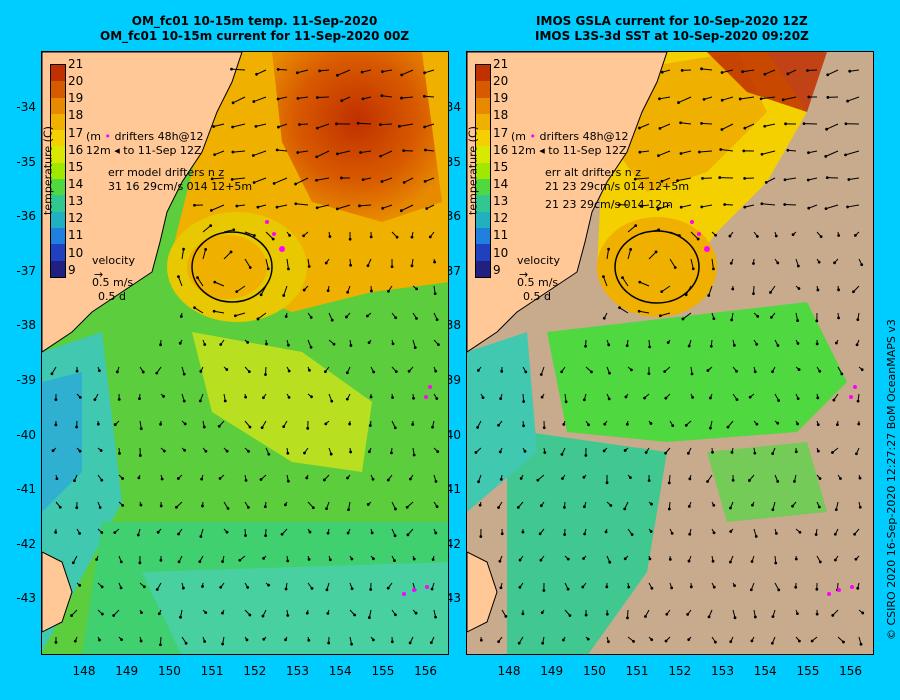 The image size is (900, 700). What do you see at coordinates (113, 282) in the screenshot?
I see `velocity-speed: 0.5 m/s` at bounding box center [113, 282].